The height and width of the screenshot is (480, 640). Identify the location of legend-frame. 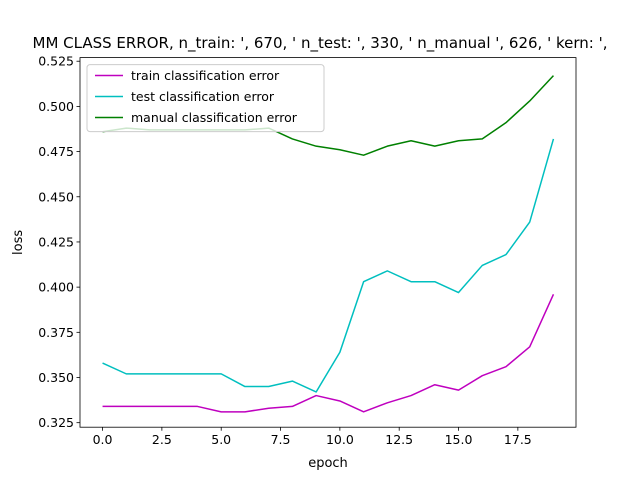
(205, 98).